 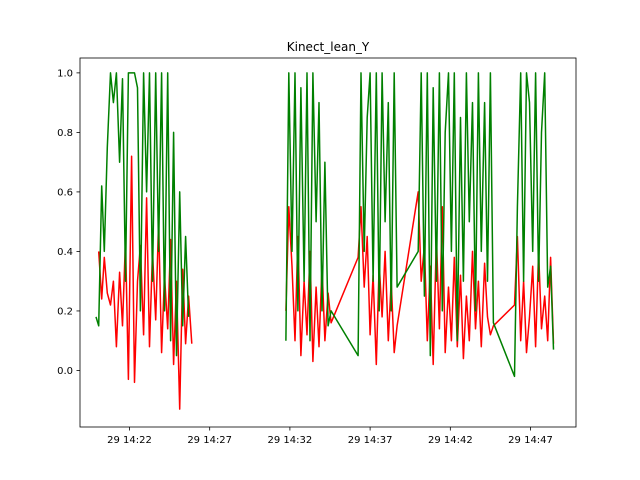 What do you see at coordinates (290, 440) in the screenshot?
I see `x-tick-label: 29 14:32` at bounding box center [290, 440].